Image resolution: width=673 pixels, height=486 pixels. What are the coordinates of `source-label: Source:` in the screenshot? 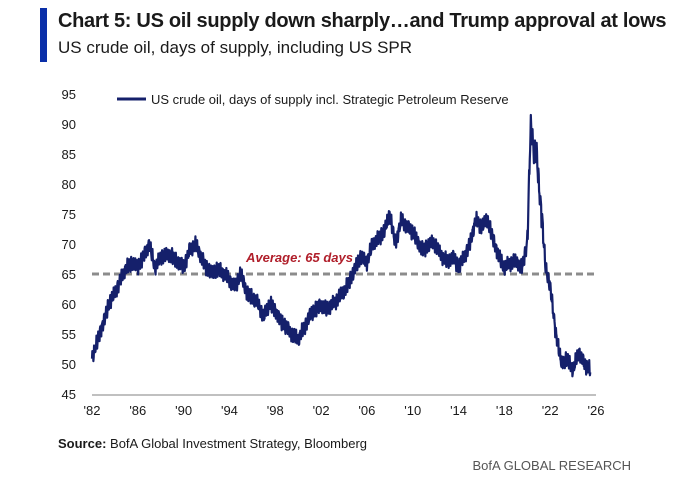 It's located at (82, 443).